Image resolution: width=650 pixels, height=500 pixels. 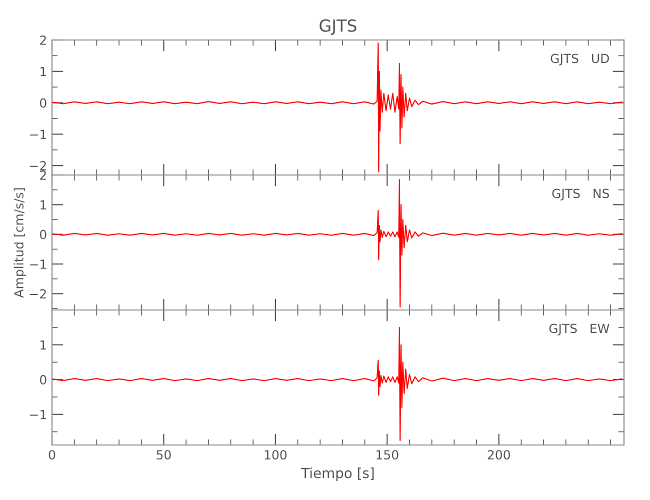 I want to click on x-tick-label: 200, so click(x=499, y=455).